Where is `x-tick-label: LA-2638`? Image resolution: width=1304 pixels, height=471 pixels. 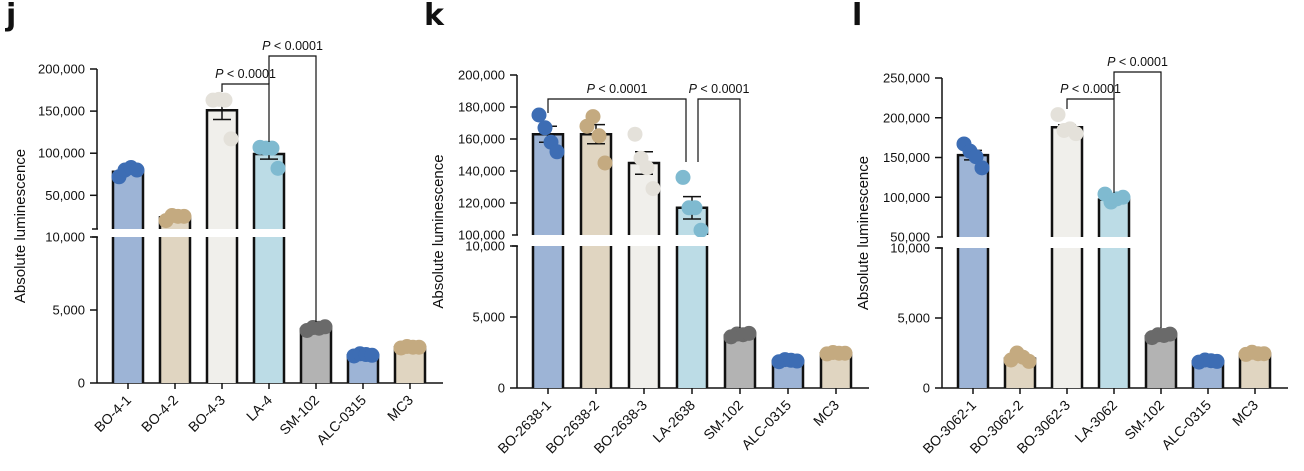 x-tick-label: LA-2638 is located at coordinates (673, 421).